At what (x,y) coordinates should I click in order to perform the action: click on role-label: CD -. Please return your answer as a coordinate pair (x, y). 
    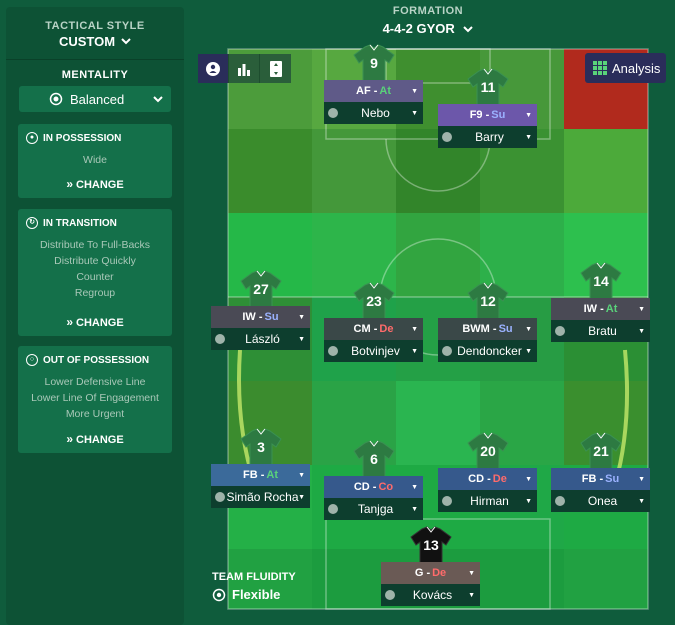
    Looking at the image, I should click on (479, 479).